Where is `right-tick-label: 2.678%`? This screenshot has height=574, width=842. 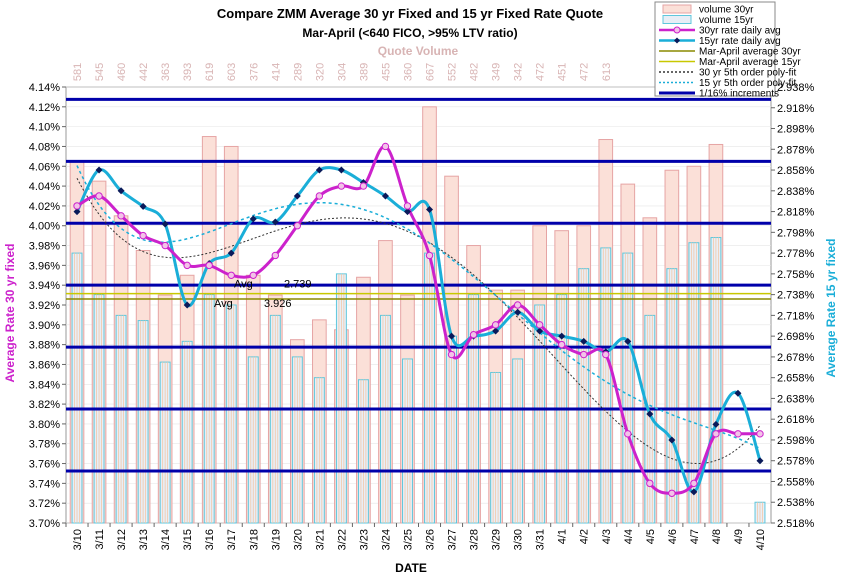 right-tick-label: 2.678% is located at coordinates (796, 358).